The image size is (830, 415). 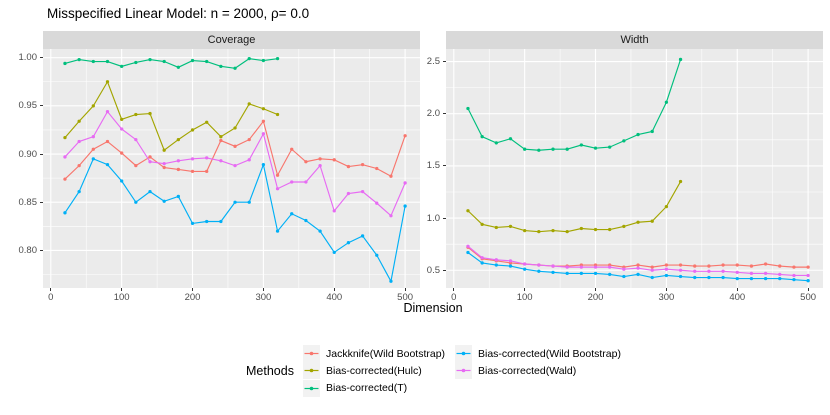 I want to click on y-axis-tick-label: 1.5, so click(x=433, y=166).